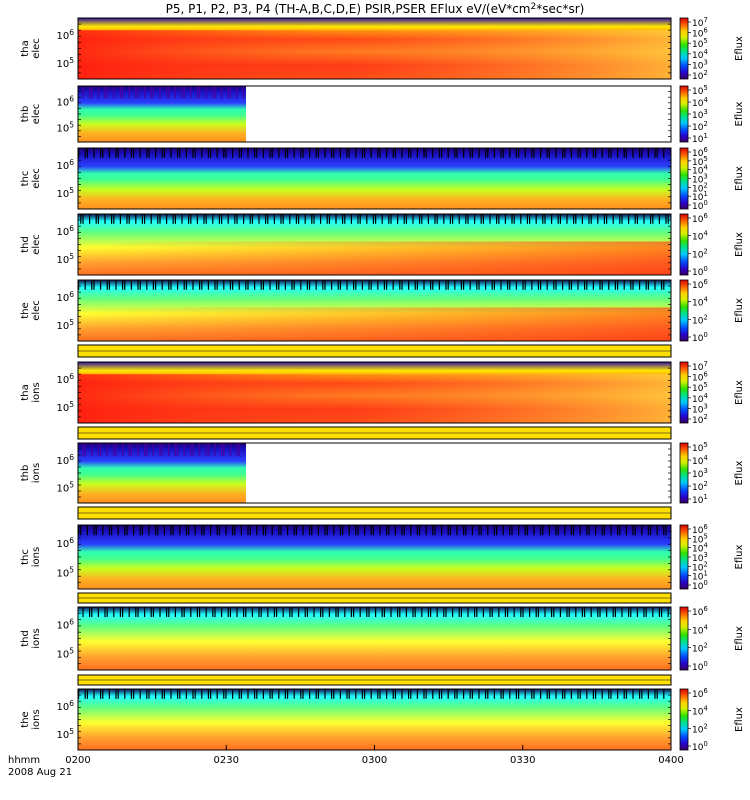 This screenshot has height=800, width=750. What do you see at coordinates (700, 75) in the screenshot?
I see `colorbar-tick-label: 10²` at bounding box center [700, 75].